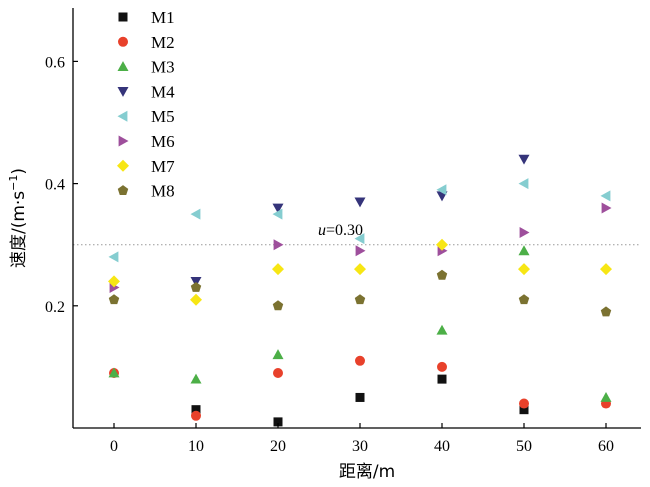  Describe the element at coordinates (359, 220) in the screenshot. I see `series-m5` at that location.